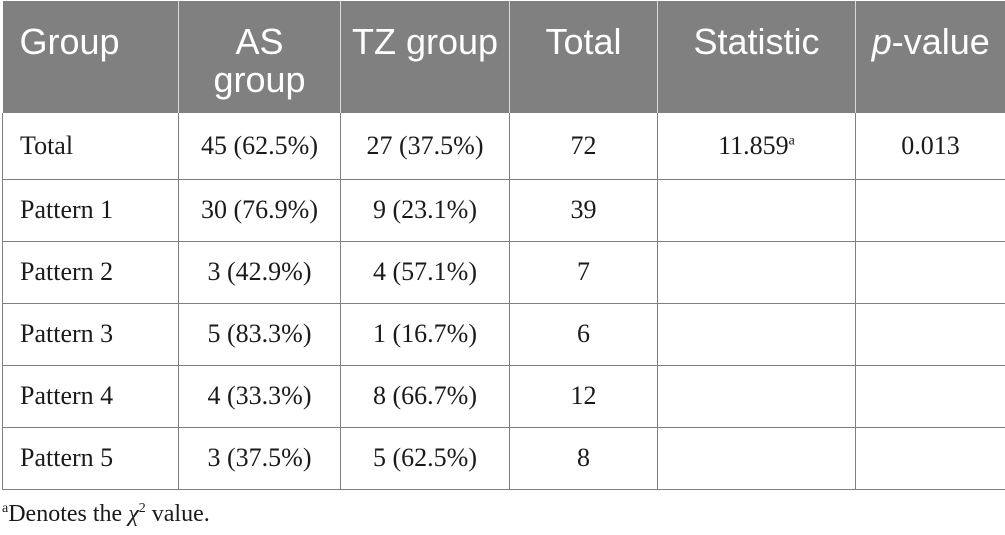 The image size is (1005, 535). Describe the element at coordinates (425, 458) in the screenshot. I see `cell-tz: 5 (62.5%)` at that location.